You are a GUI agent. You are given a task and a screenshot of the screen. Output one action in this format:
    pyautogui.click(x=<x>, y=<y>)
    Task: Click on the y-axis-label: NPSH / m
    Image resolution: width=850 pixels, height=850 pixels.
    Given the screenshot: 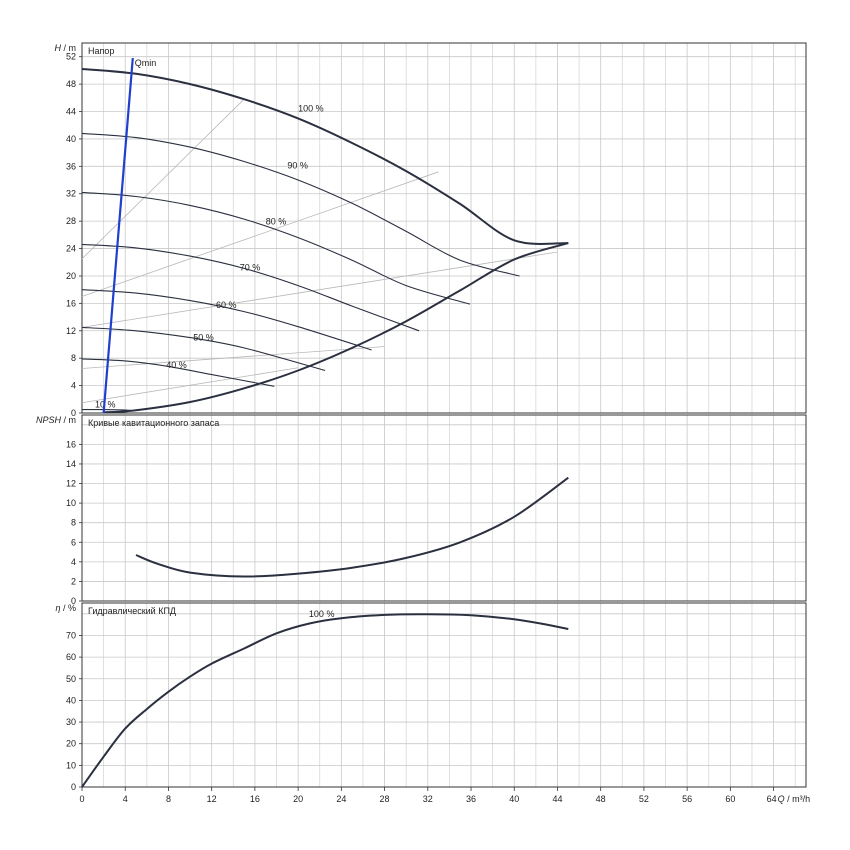 What is the action you would take?
    pyautogui.click(x=56, y=420)
    